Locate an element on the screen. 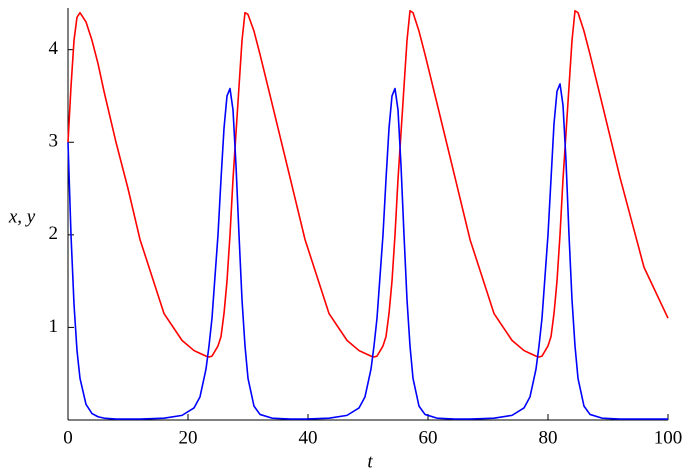 This screenshot has width=685, height=473. x-axis-label: t is located at coordinates (370, 461).